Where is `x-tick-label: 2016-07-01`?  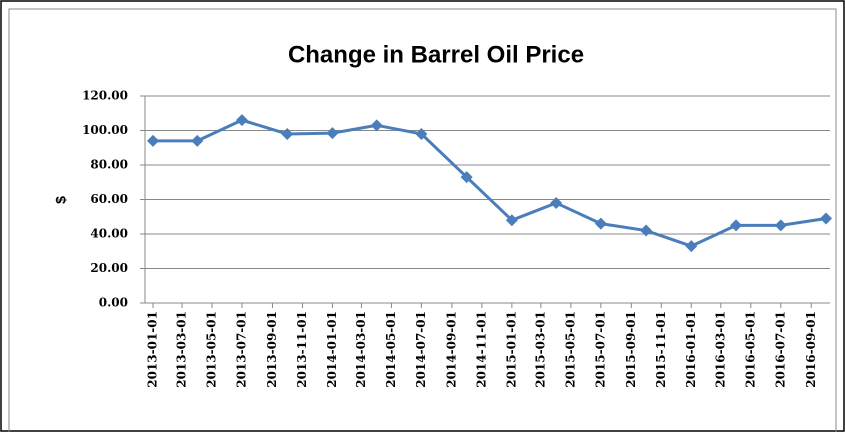
x-tick-label: 2016-07-01 is located at coordinates (780, 349).